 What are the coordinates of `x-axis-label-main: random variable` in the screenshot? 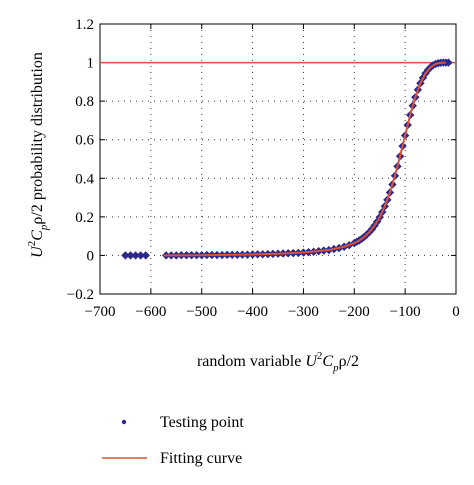 It's located at (251, 361).